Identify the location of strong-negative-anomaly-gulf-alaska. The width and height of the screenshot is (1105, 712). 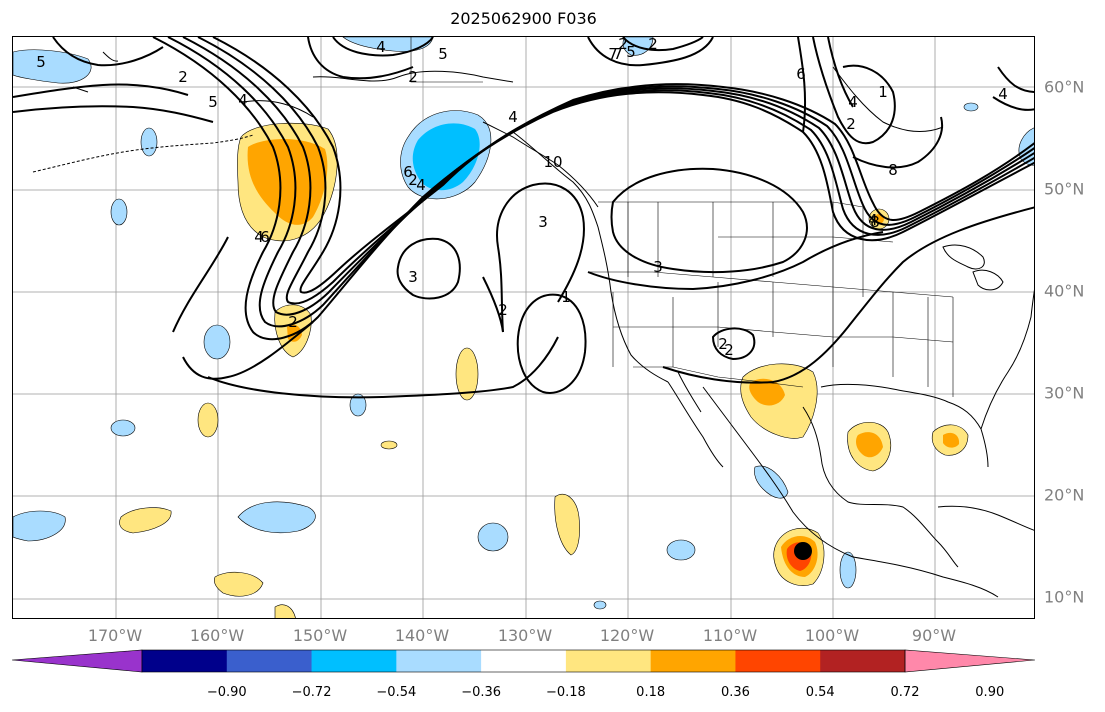
(446, 157).